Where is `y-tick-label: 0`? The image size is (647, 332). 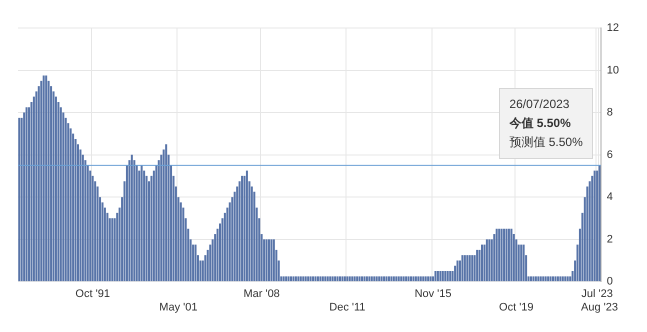 y-tick-label: 0 is located at coordinates (609, 282).